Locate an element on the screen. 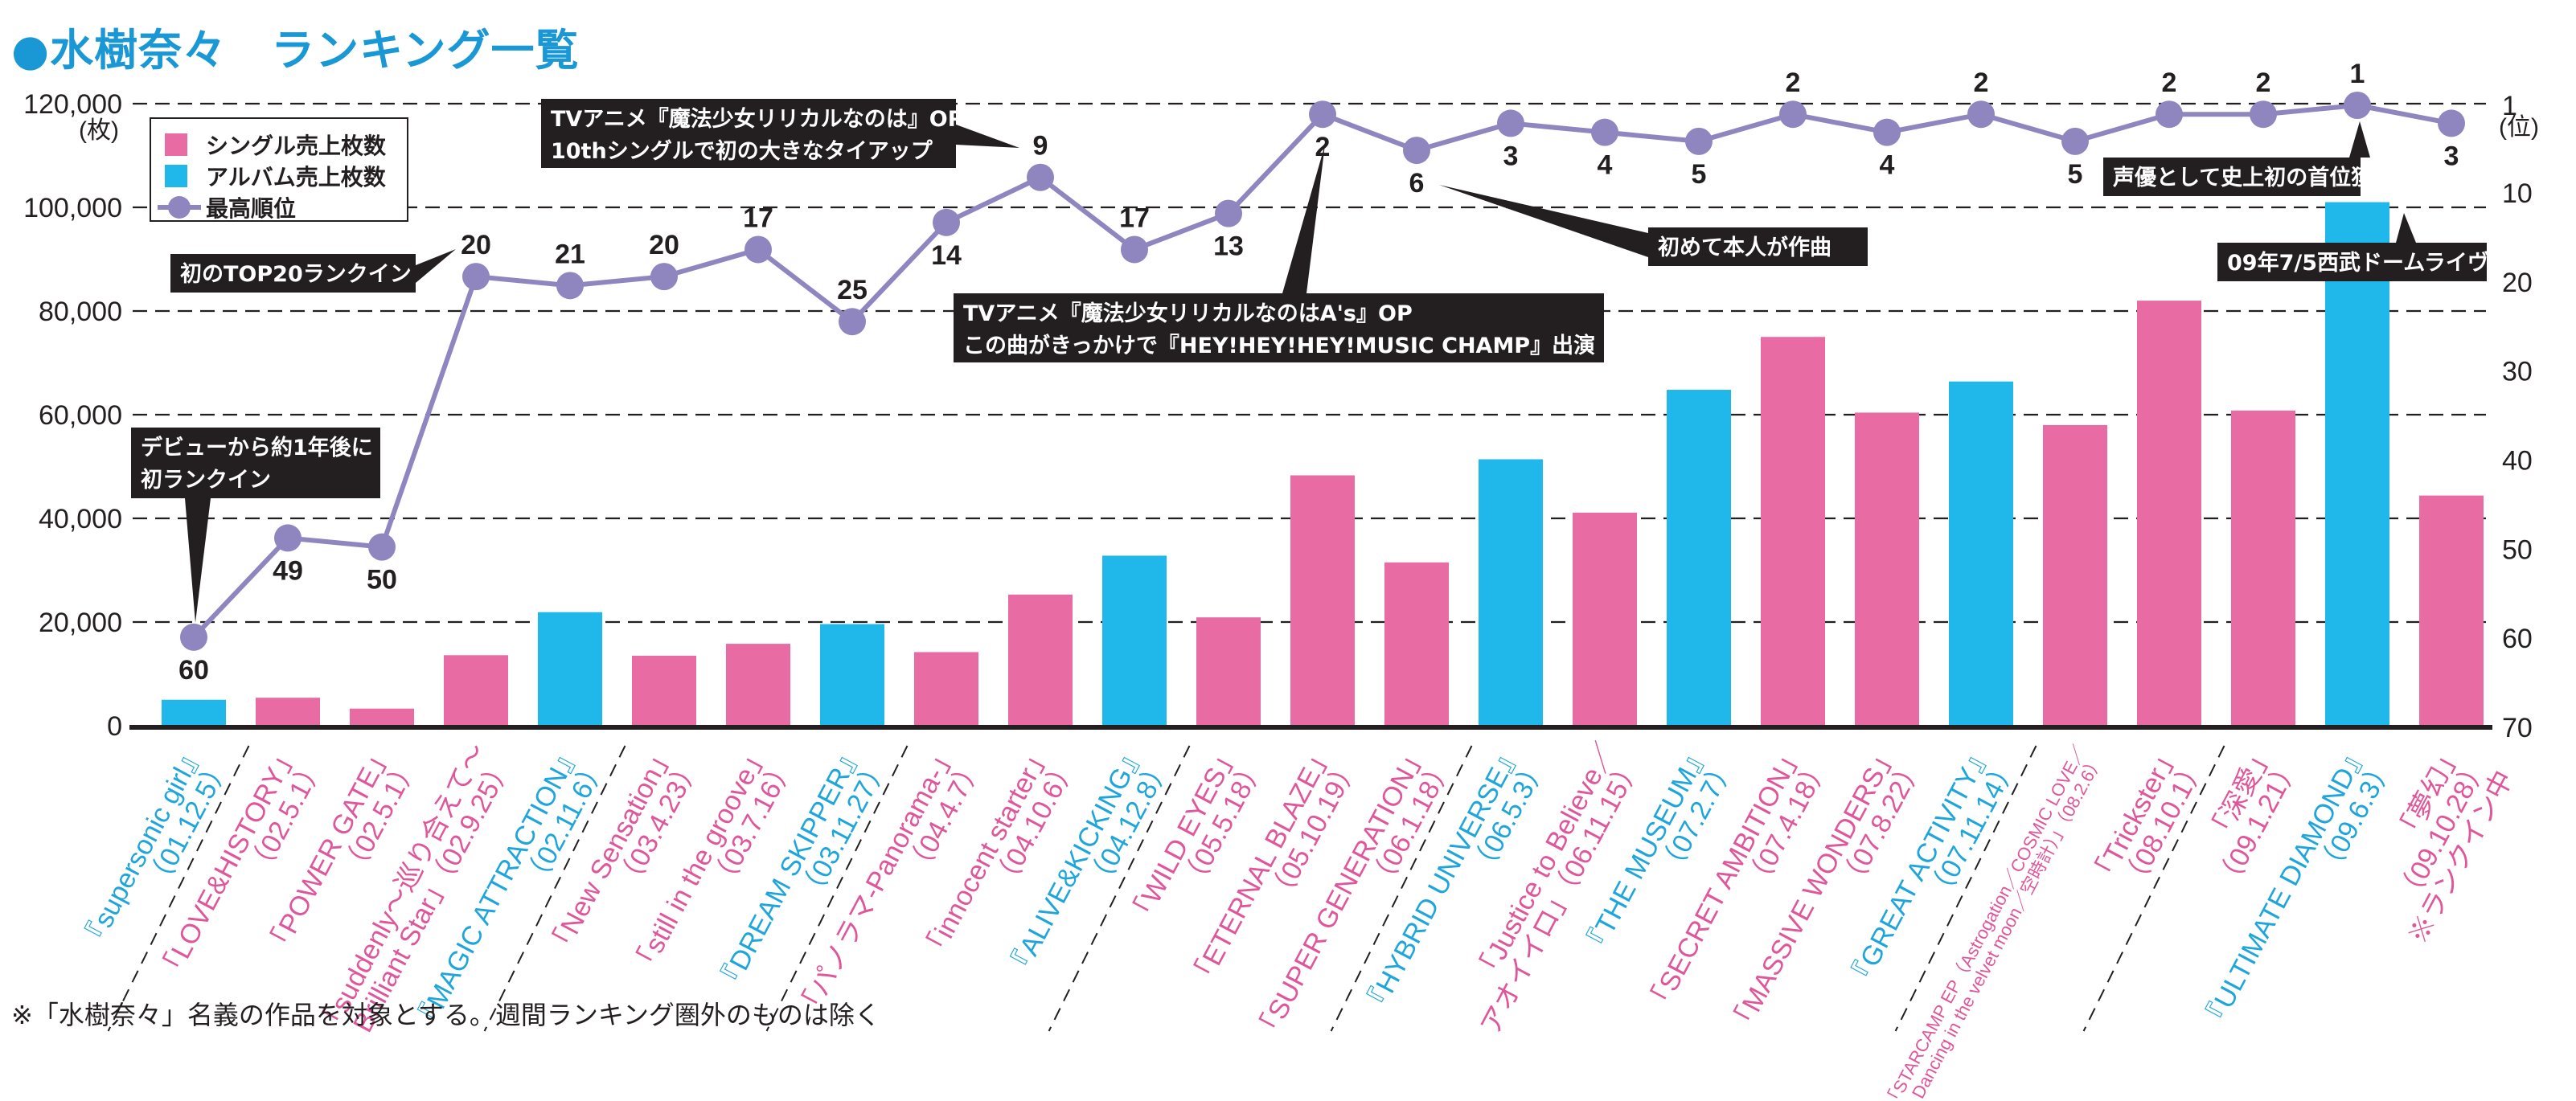  callout-text: デビューから約1年後に is located at coordinates (257, 447).